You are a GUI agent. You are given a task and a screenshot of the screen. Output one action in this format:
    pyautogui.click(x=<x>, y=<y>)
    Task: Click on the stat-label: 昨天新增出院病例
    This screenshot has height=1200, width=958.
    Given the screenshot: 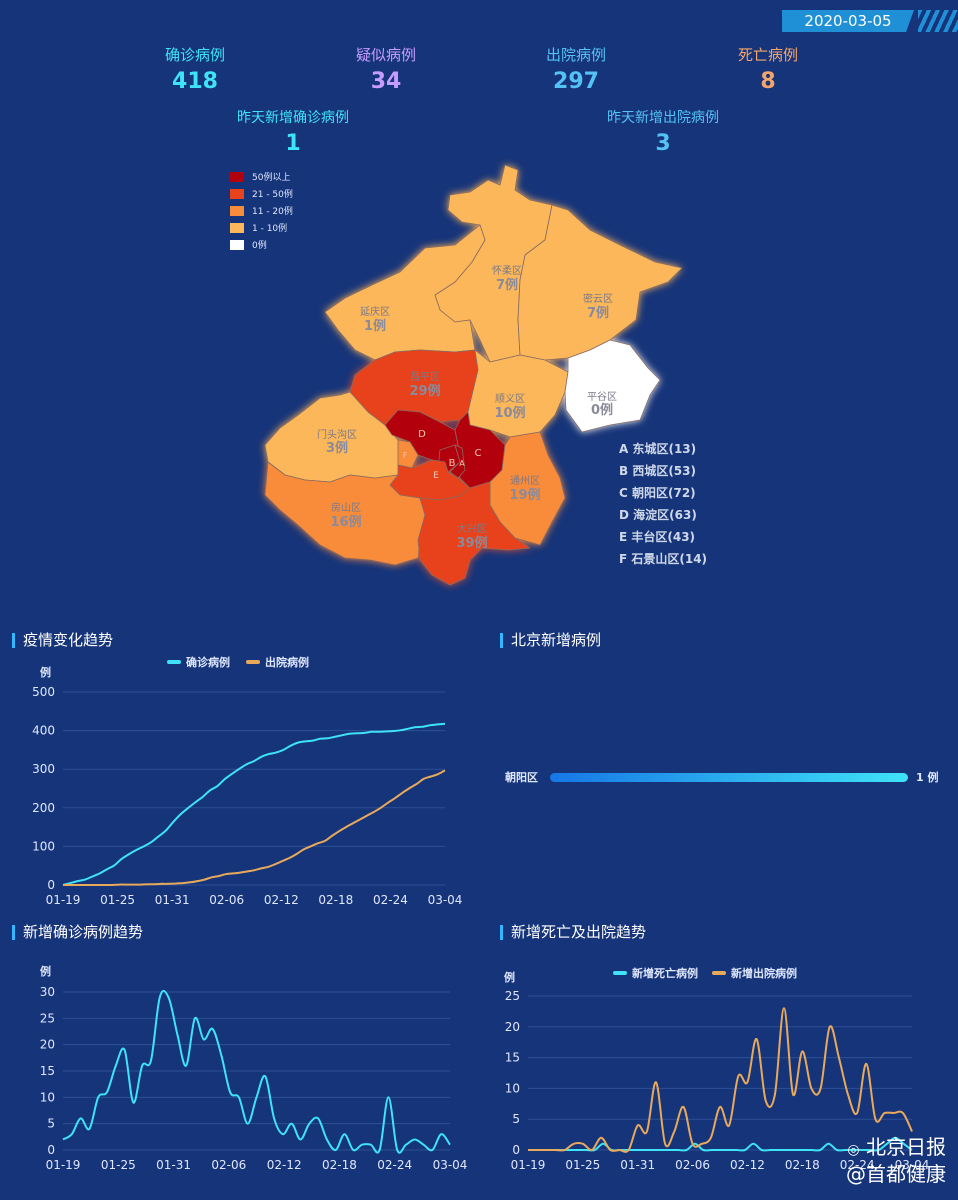 What is the action you would take?
    pyautogui.click(x=663, y=118)
    